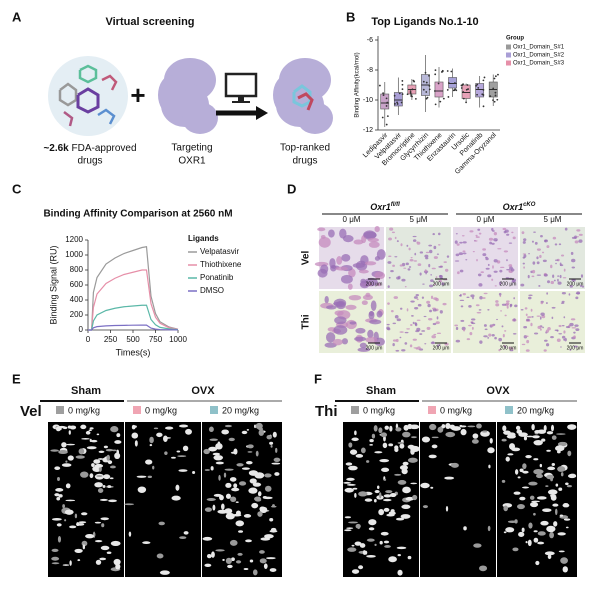 Image resolution: width=591 pixels, height=591 pixels. What do you see at coordinates (370, 40) in the screenshot?
I see `y-tick-label: -6` at bounding box center [370, 40].